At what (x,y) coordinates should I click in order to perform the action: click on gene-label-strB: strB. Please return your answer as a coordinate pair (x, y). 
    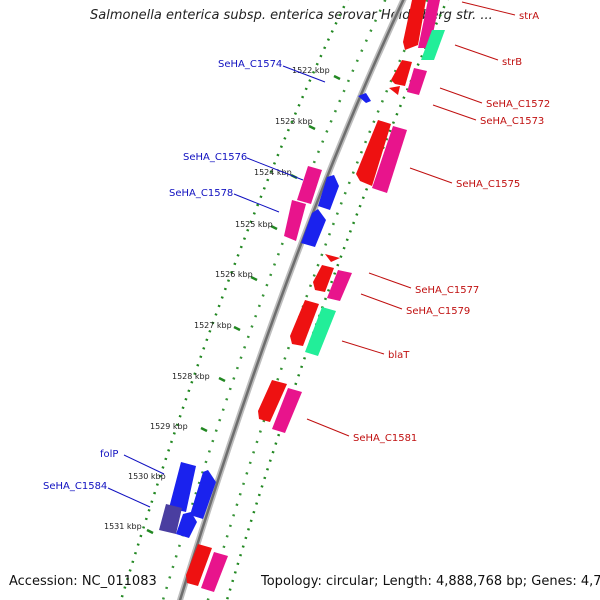
    Looking at the image, I should click on (512, 62).